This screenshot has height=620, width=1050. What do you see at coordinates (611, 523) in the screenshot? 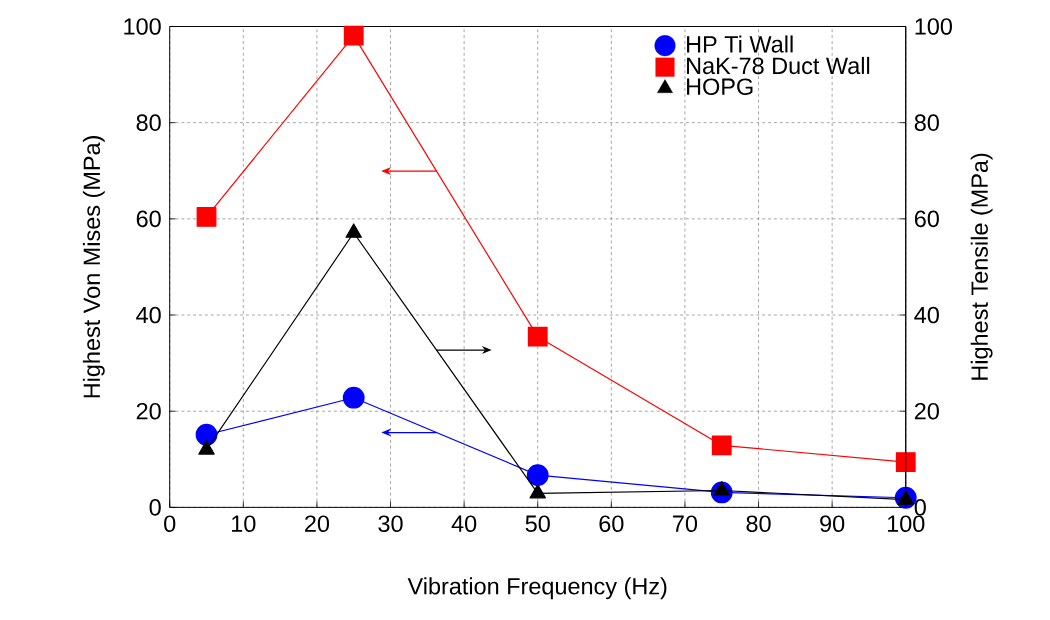
I see `x-tick-label: 60` at bounding box center [611, 523].